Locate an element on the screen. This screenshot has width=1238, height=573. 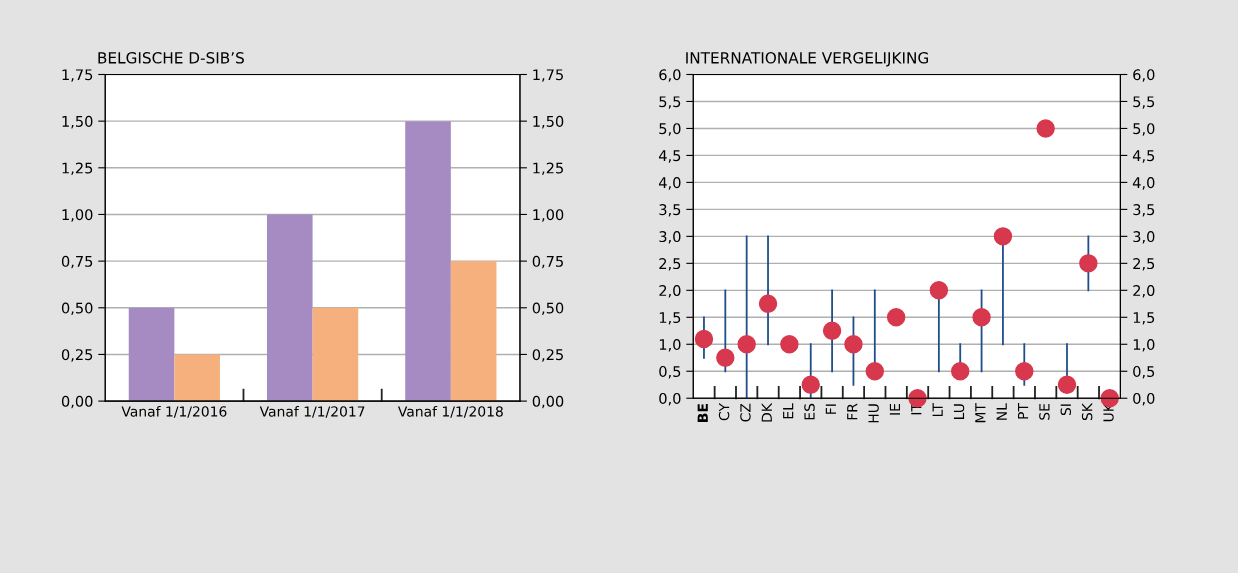
y-tick-label: 1,25 is located at coordinates (77, 169).